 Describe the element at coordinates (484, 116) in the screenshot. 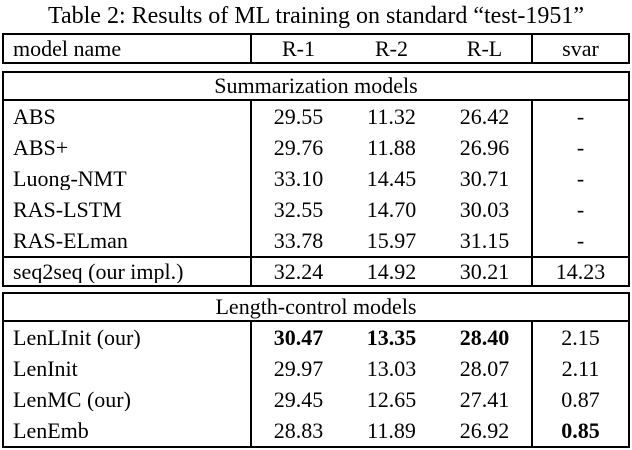

I see `rl-value: 26.42` at that location.